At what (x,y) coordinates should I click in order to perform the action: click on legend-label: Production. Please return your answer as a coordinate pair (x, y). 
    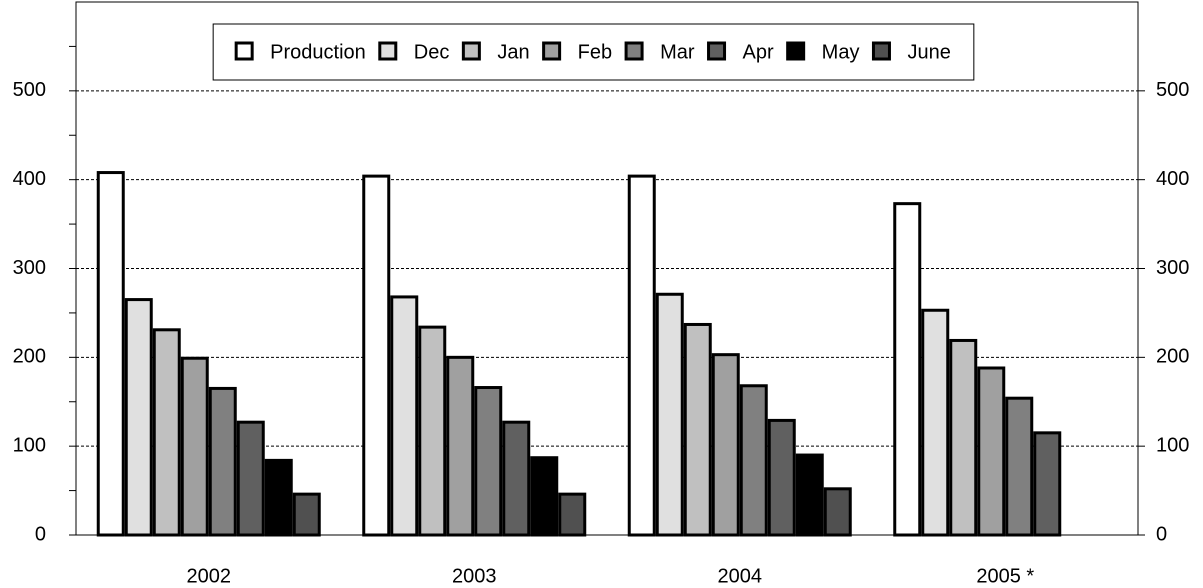
    Looking at the image, I should click on (318, 52).